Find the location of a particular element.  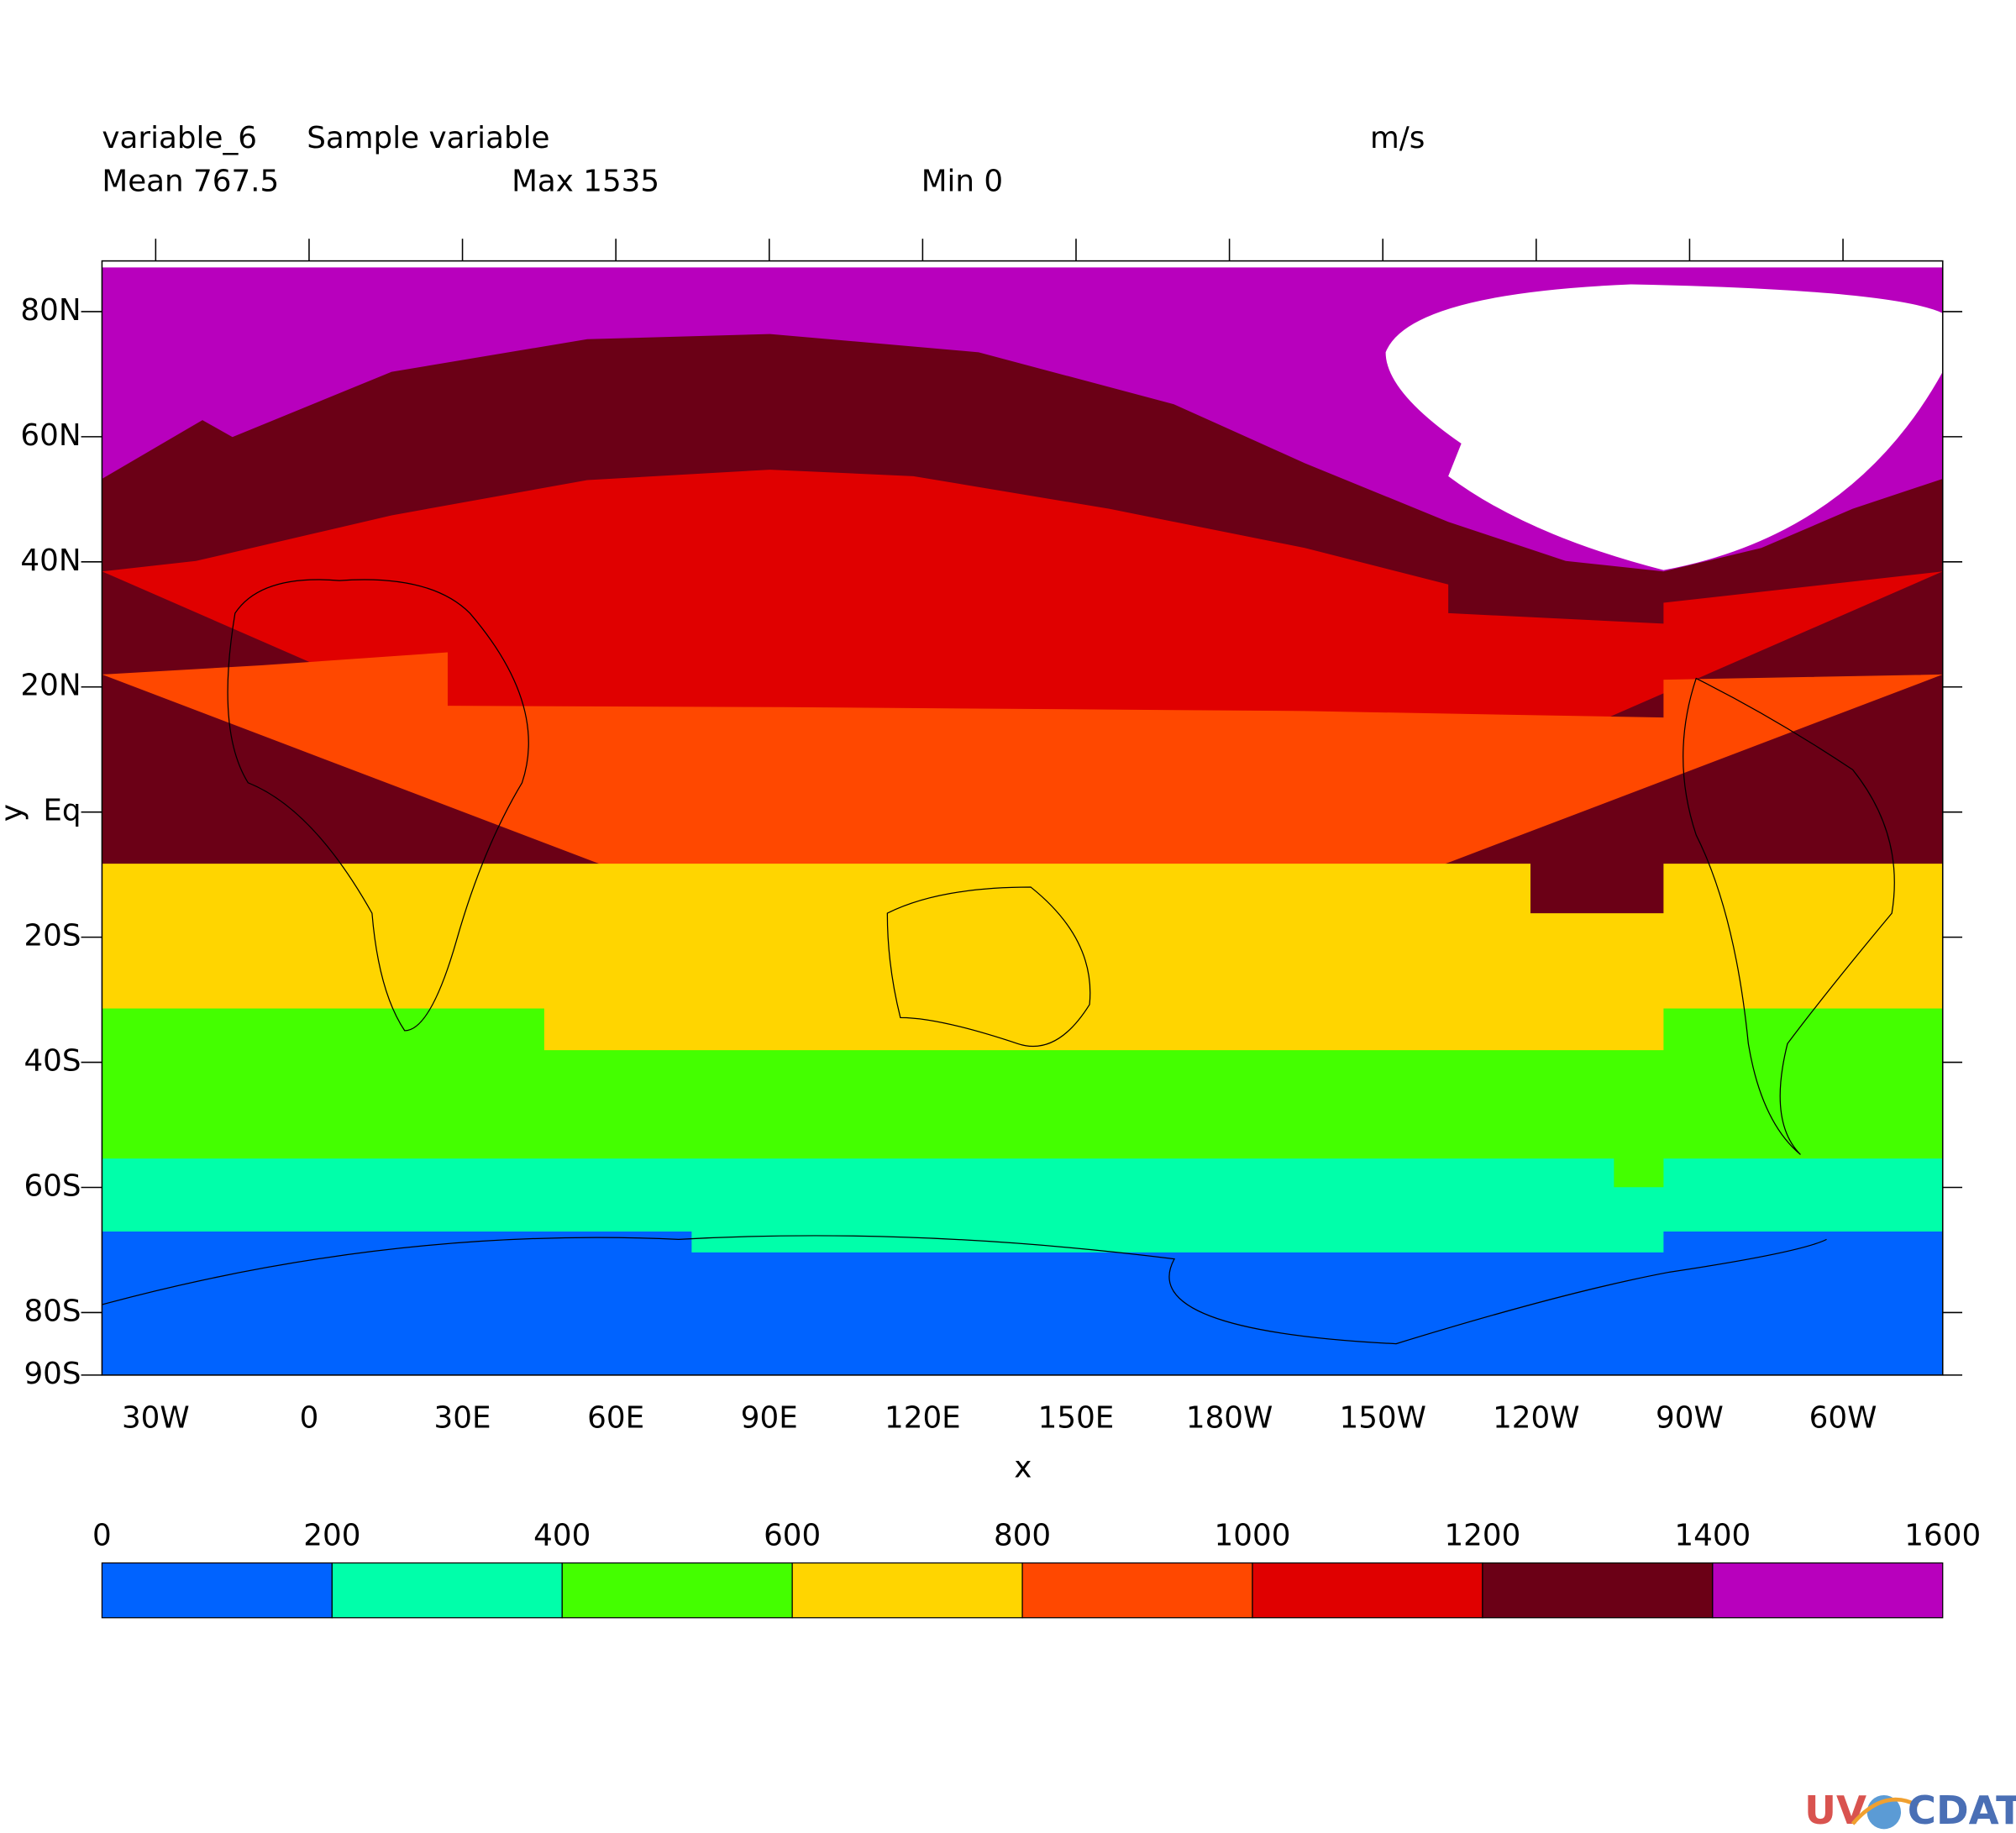

min-text: Min 0 is located at coordinates (962, 181).